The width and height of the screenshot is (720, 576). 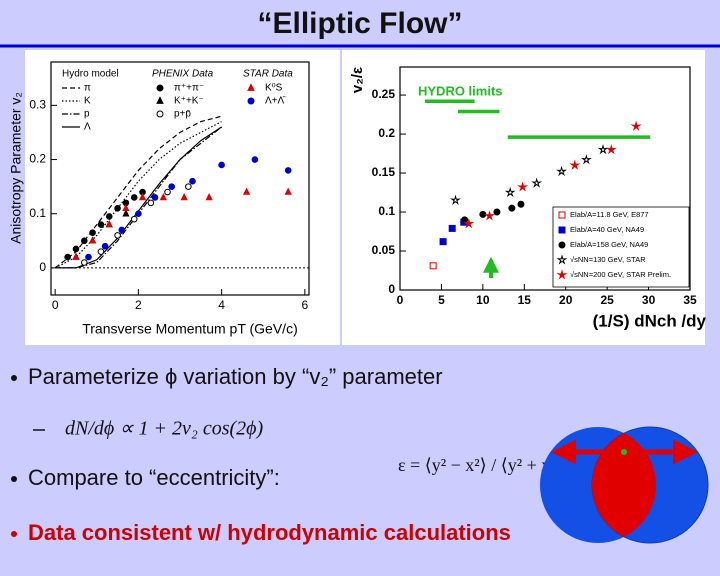 What do you see at coordinates (649, 300) in the screenshot?
I see `x-tick-label: 30` at bounding box center [649, 300].